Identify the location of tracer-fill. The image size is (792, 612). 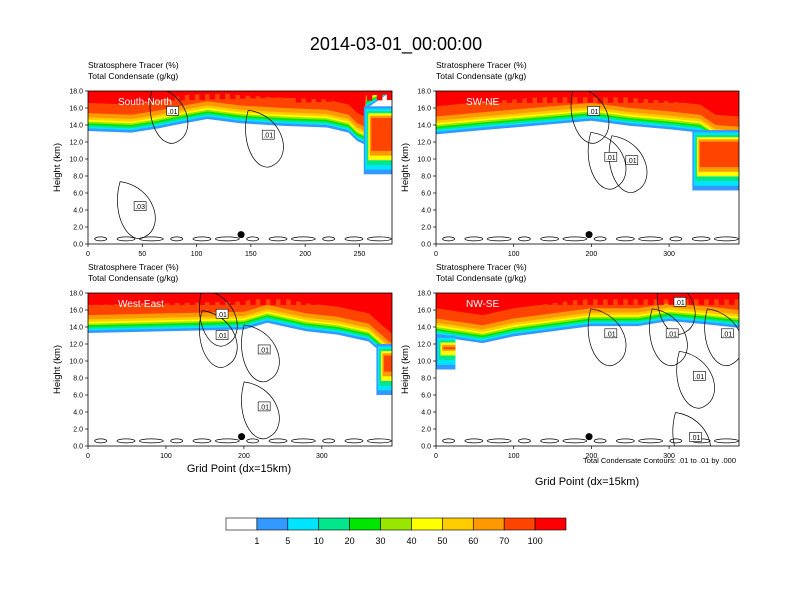
(240, 344).